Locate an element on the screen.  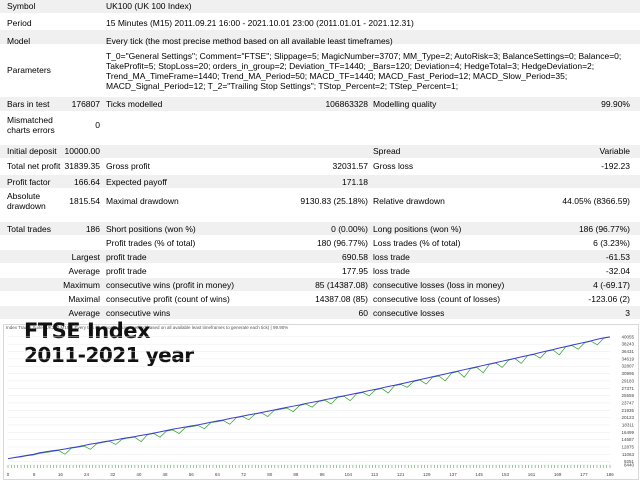
x-tick-label: 96 is located at coordinates (323, 474).